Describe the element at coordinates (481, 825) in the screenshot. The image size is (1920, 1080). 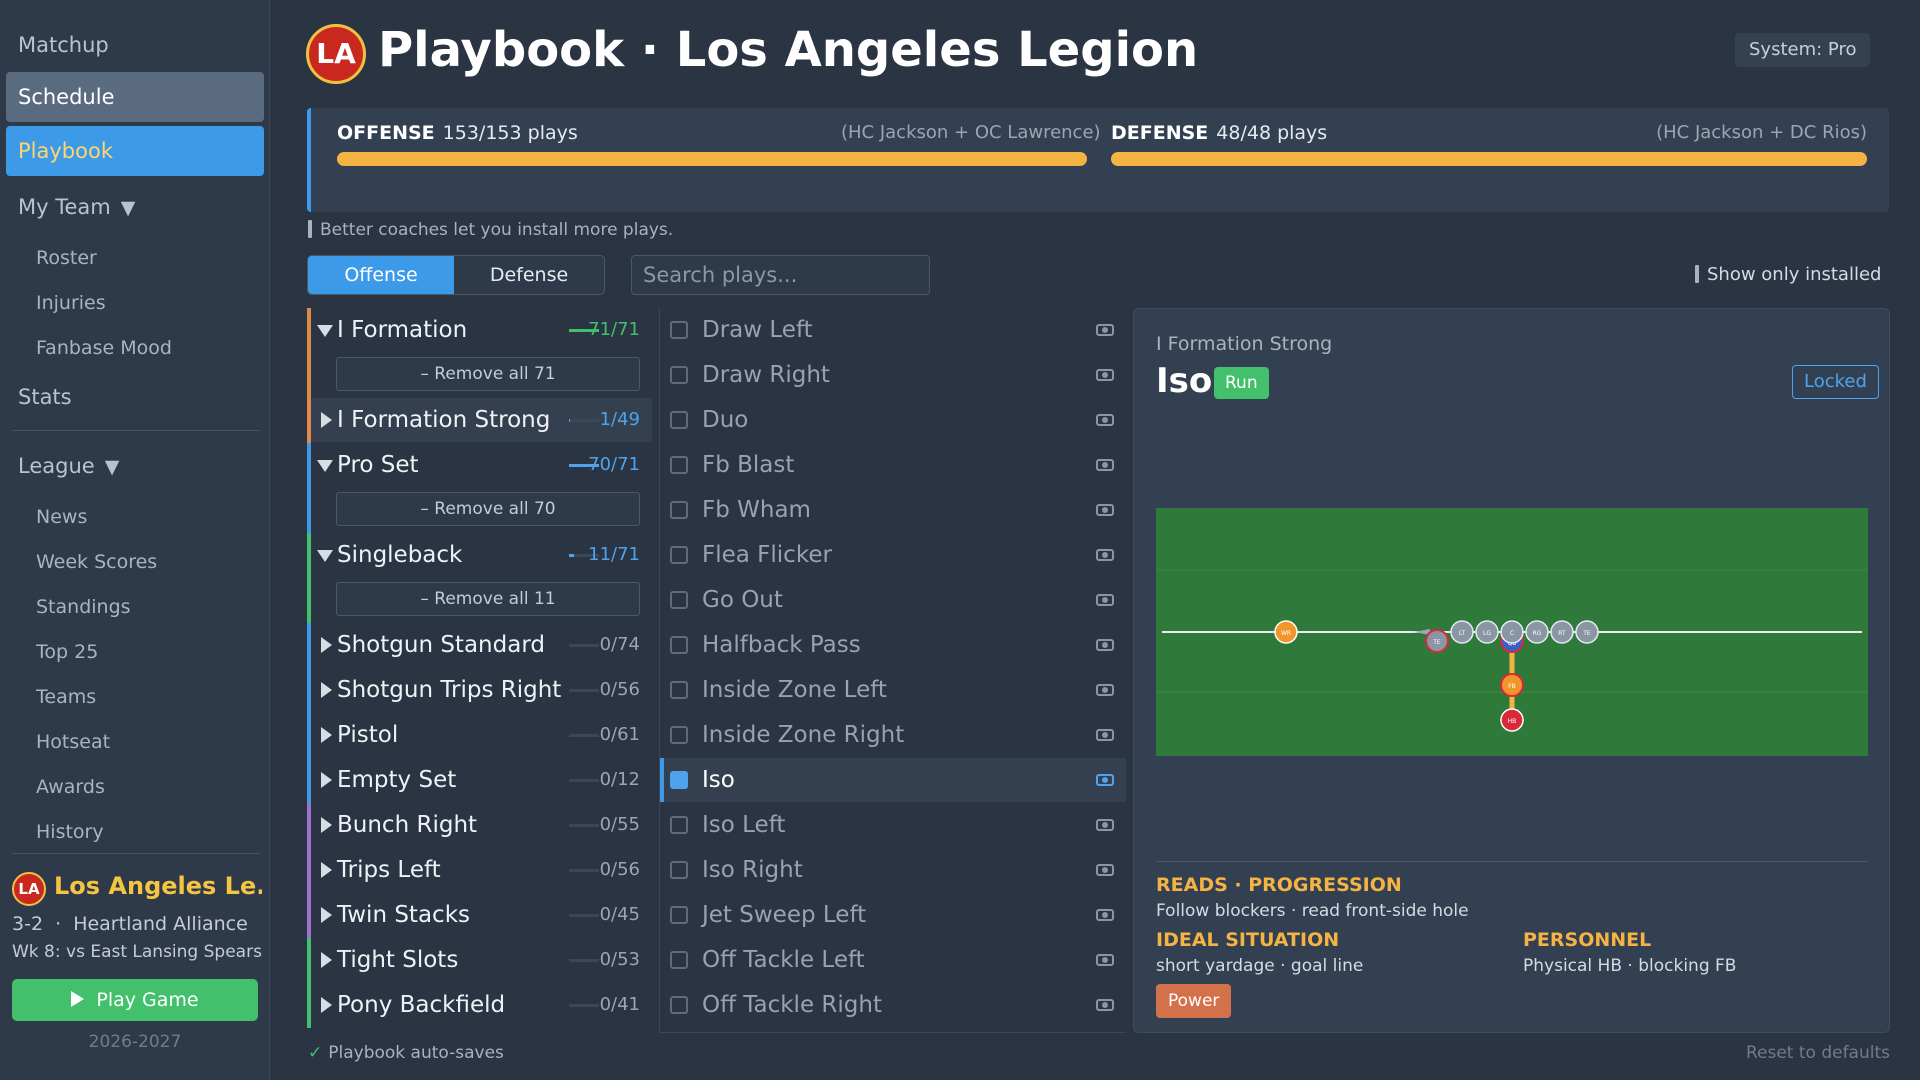
I see `formation-row: Bunch Right 0/55` at that location.